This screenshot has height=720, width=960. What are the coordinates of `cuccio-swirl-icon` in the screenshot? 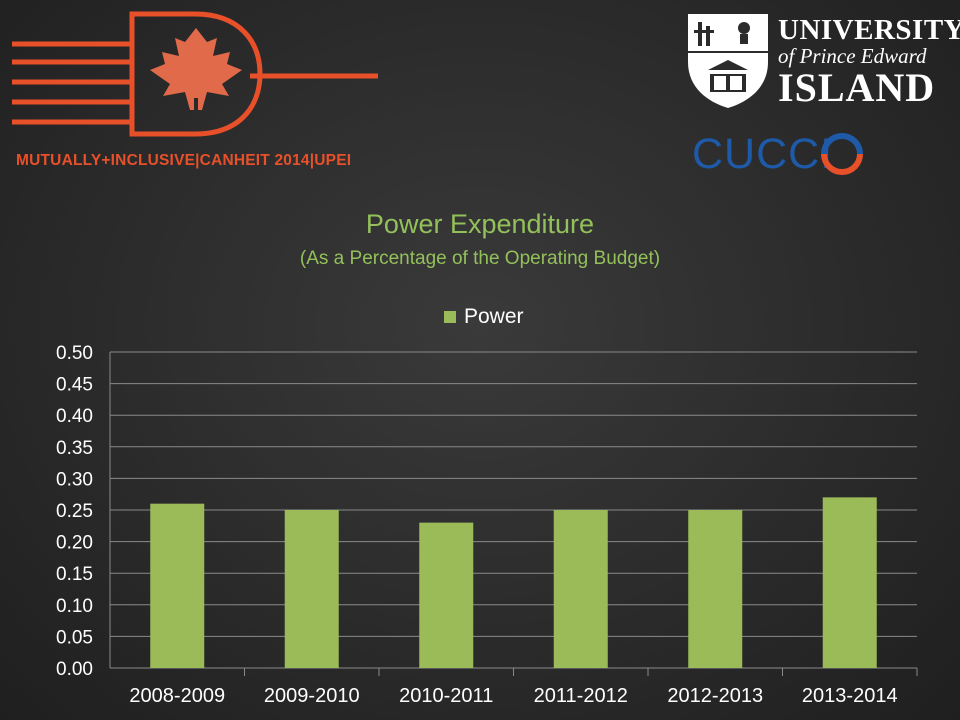 It's located at (842, 154).